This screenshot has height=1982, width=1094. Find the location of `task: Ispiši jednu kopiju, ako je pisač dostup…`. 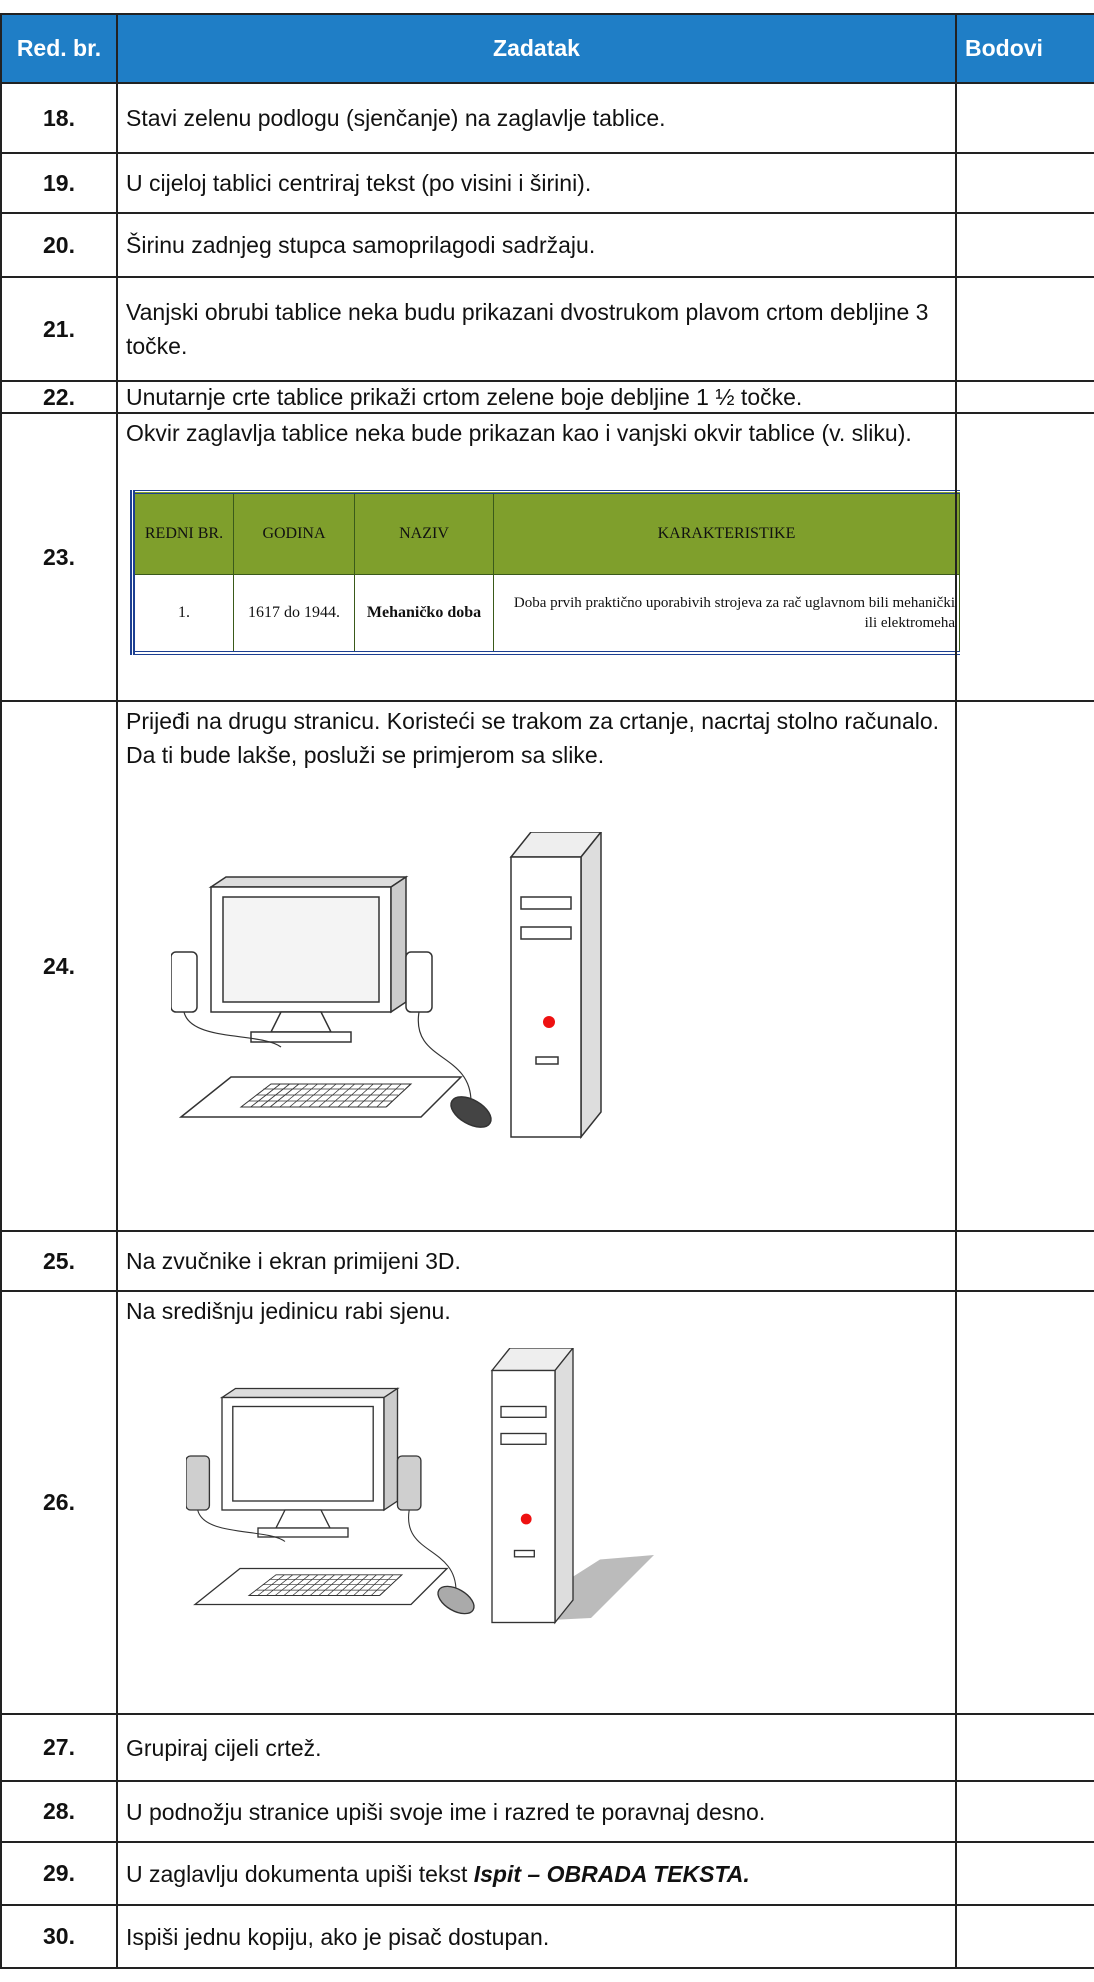

task: Ispiši jednu kopiju, ako je pisač dostup… is located at coordinates (536, 1936).